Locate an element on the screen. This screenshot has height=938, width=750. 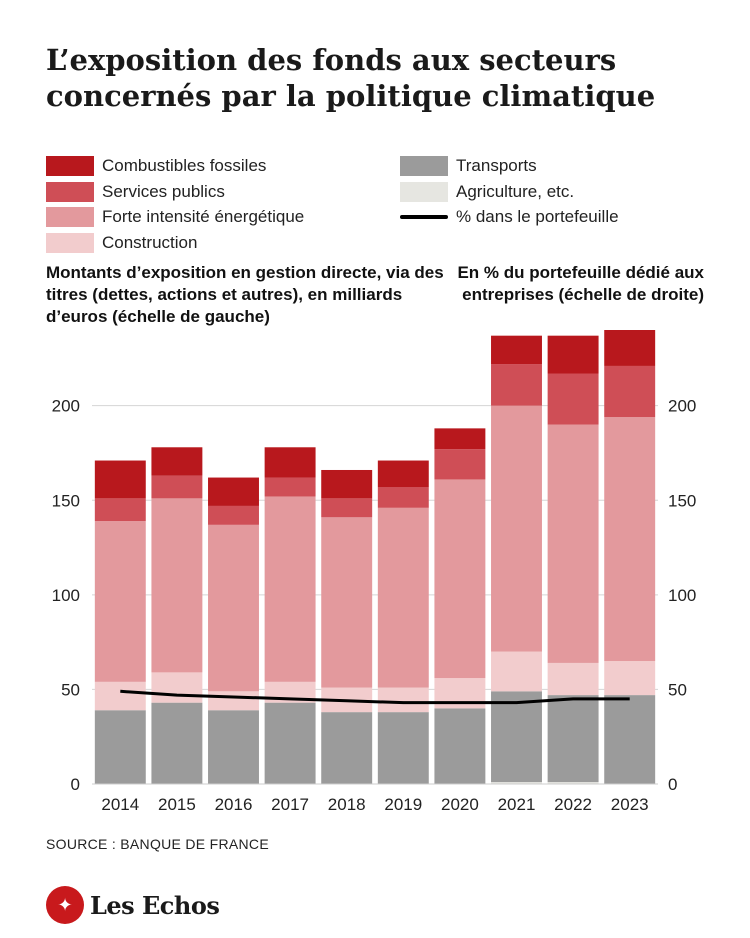
legend-label: % dans le portefeuille is located at coordinates (537, 216).